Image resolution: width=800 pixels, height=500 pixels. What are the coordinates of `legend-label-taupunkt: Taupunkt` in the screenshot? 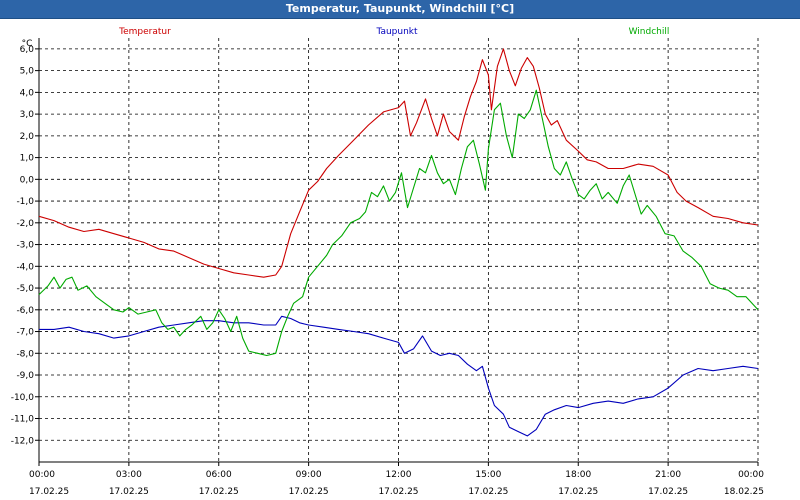 It's located at (396, 32).